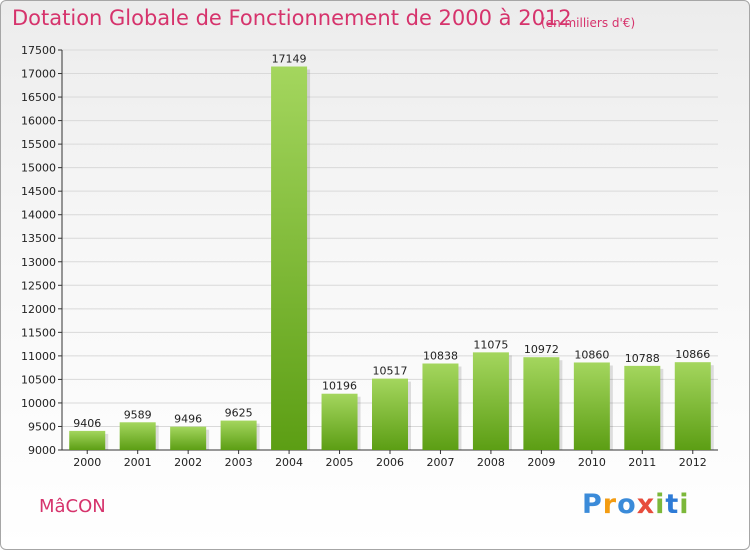 This screenshot has width=750, height=550. What do you see at coordinates (38, 403) in the screenshot?
I see `y-tick-label: 10000` at bounding box center [38, 403].